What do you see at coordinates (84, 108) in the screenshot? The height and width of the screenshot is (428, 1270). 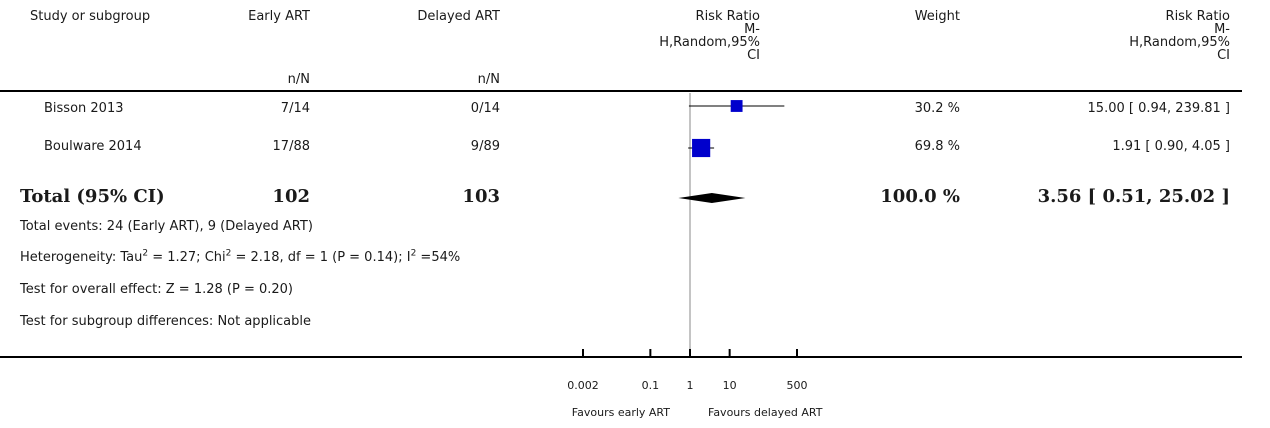 I see `study-name-1: Bisson 2013` at bounding box center [84, 108].